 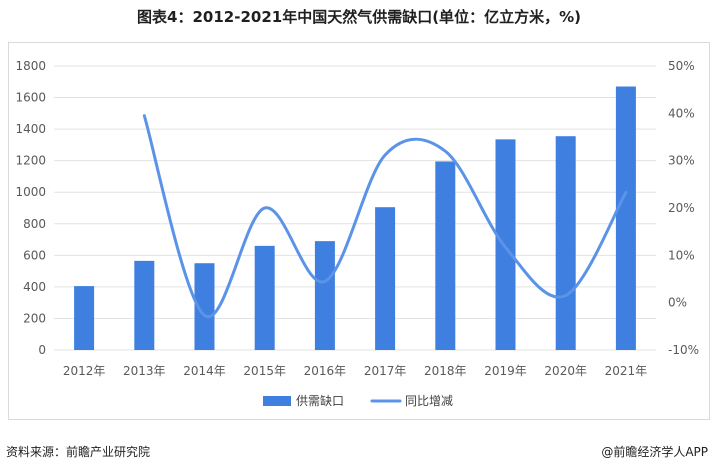 What do you see at coordinates (677, 303) in the screenshot?
I see `right-axis-tick-label: 0%` at bounding box center [677, 303].